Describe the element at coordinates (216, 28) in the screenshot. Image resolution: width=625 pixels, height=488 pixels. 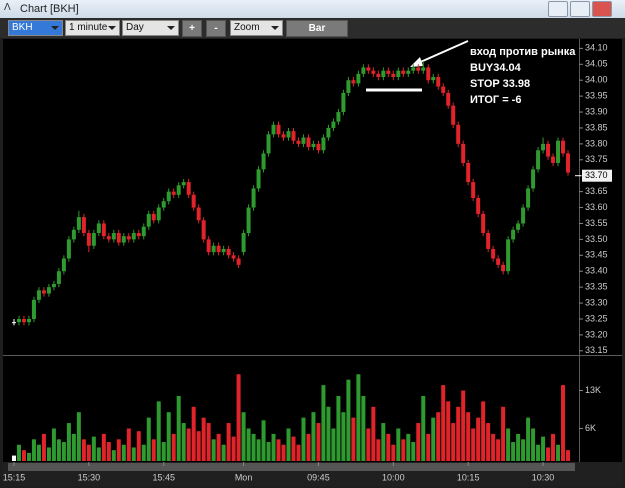
I see `zoom-out-button: -` at that location.